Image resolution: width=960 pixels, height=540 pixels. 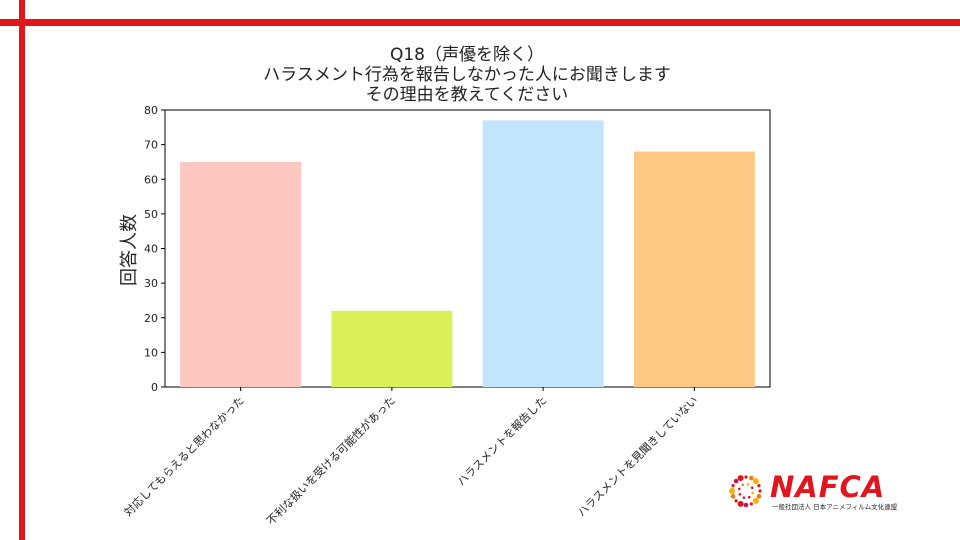 I want to click on chart-title-line-3: その理由を教えてください, so click(x=467, y=95).